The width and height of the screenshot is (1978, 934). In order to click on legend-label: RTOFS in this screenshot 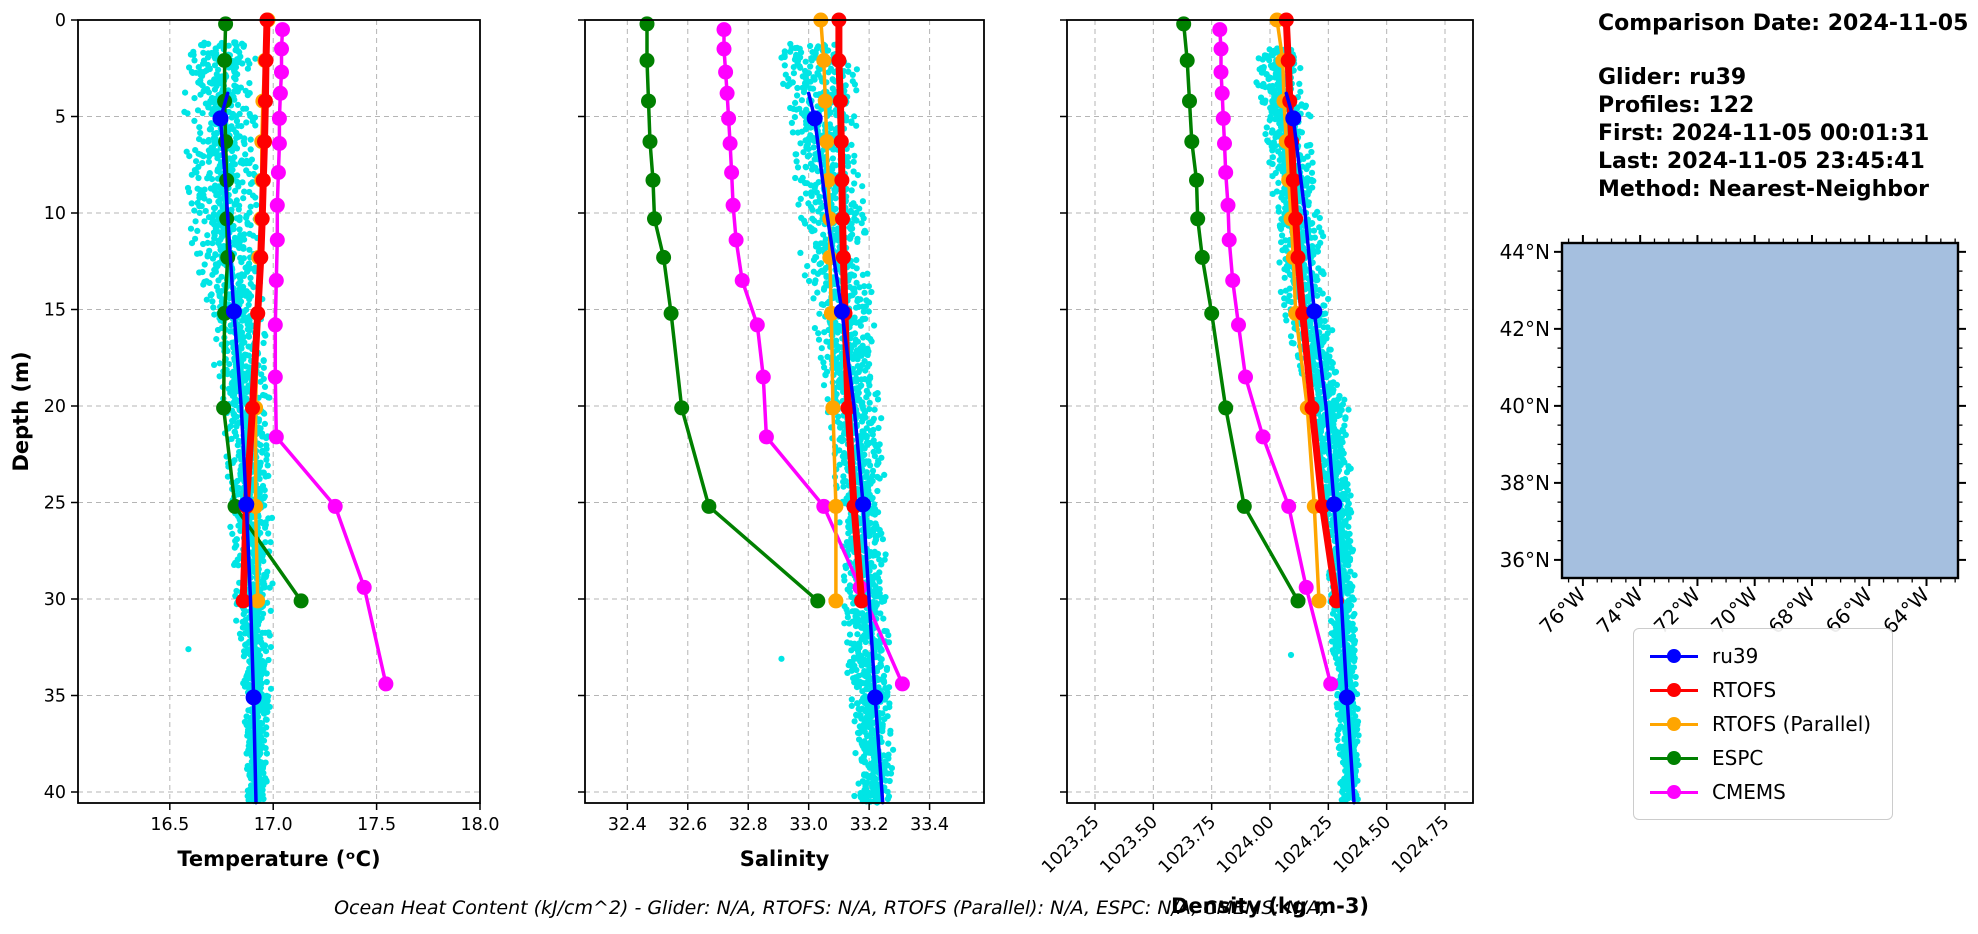, I will do `click(1744, 690)`.